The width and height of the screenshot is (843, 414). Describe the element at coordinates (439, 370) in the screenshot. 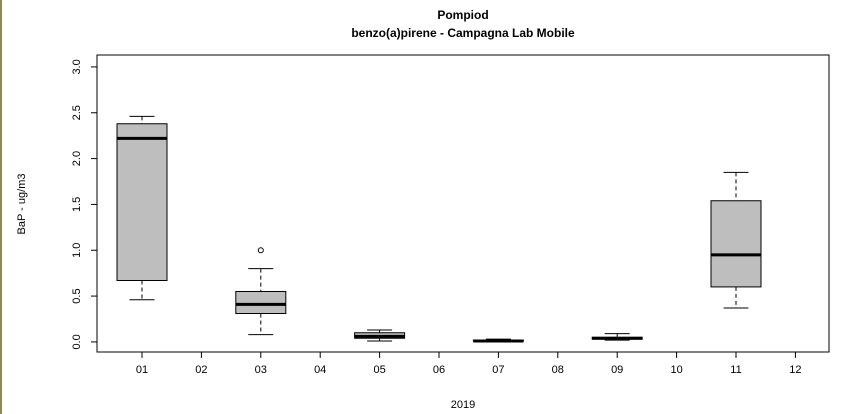

I see `x-tick-label: 06` at that location.